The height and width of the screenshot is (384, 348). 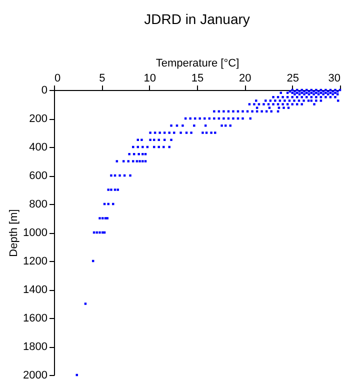 I want to click on x-tick-label: 0, so click(x=57, y=78).